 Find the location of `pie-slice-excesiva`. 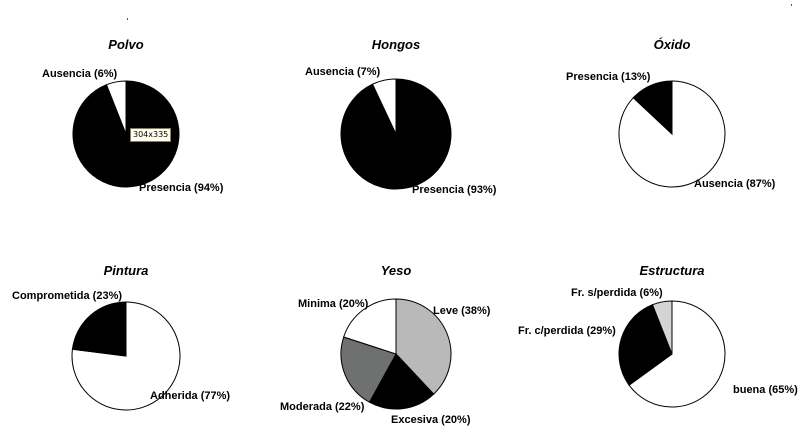

pie-slice-excesiva is located at coordinates (401, 381).